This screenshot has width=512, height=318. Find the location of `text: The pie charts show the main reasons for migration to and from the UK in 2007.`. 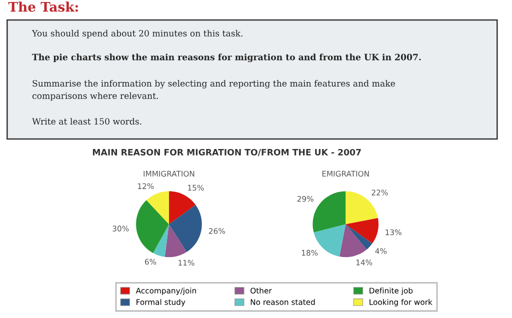

text: The pie charts show the main reasons for migration to and from the UK in 2007. is located at coordinates (226, 58).